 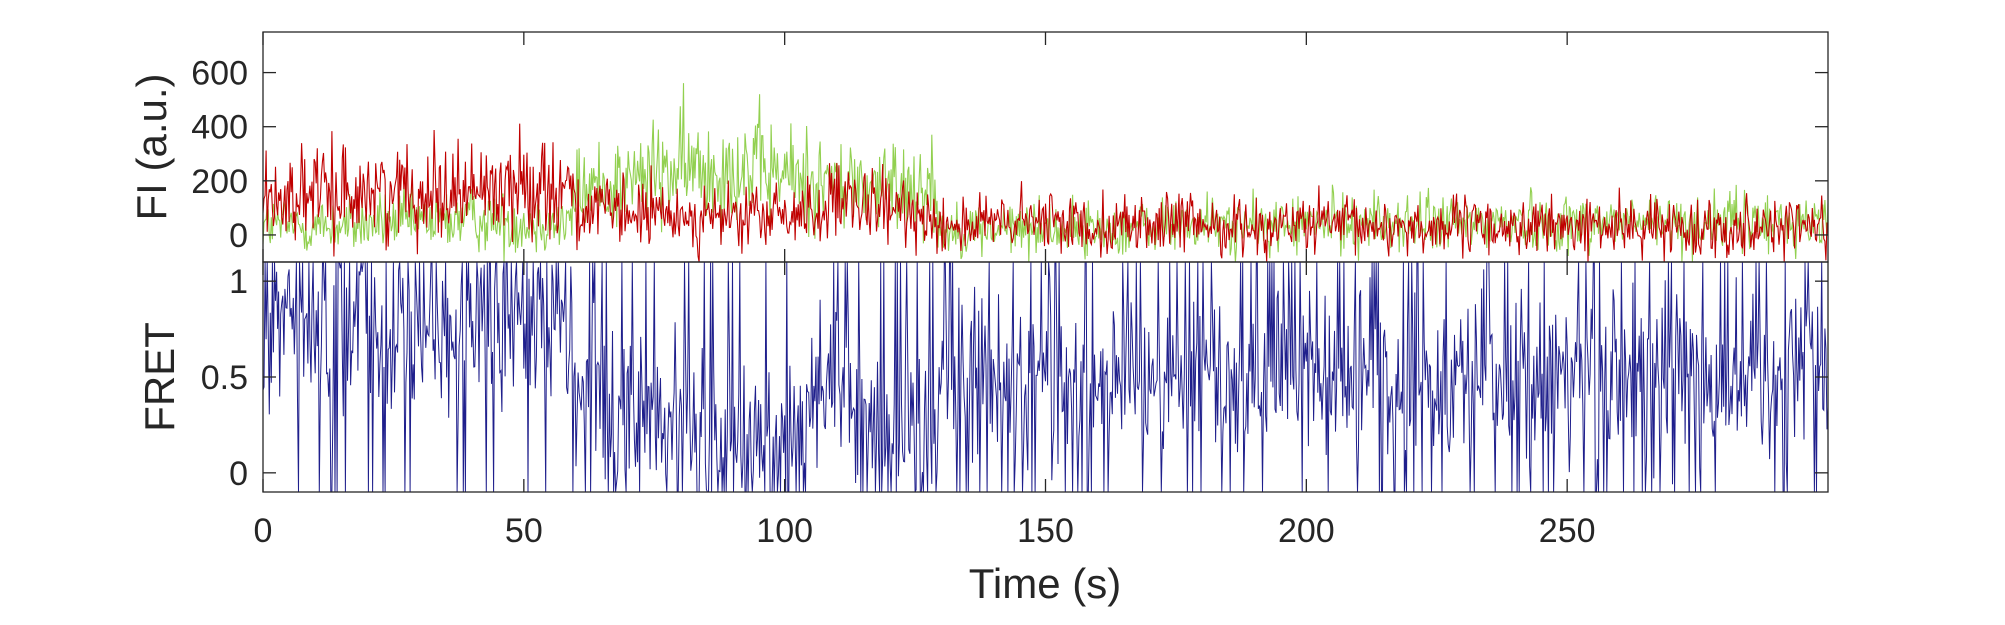 What do you see at coordinates (238, 282) in the screenshot?
I see `fret-ytick-label: 1` at bounding box center [238, 282].